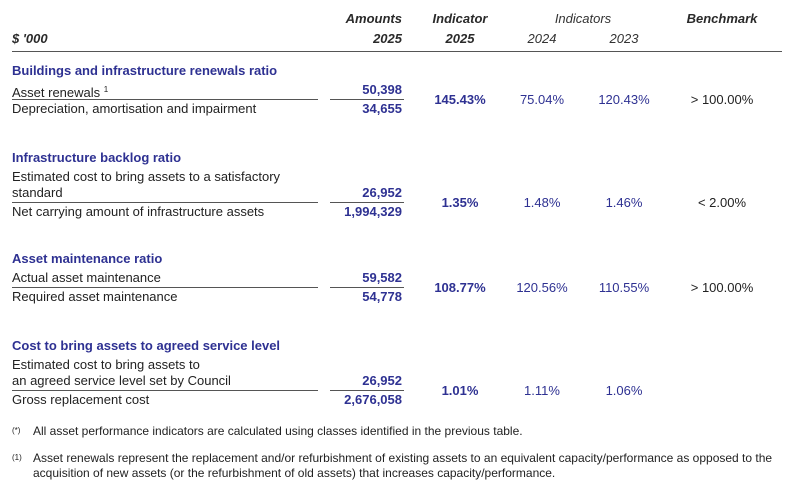 The width and height of the screenshot is (787, 488). What do you see at coordinates (624, 38) in the screenshot?
I see `header-year: 2023` at bounding box center [624, 38].